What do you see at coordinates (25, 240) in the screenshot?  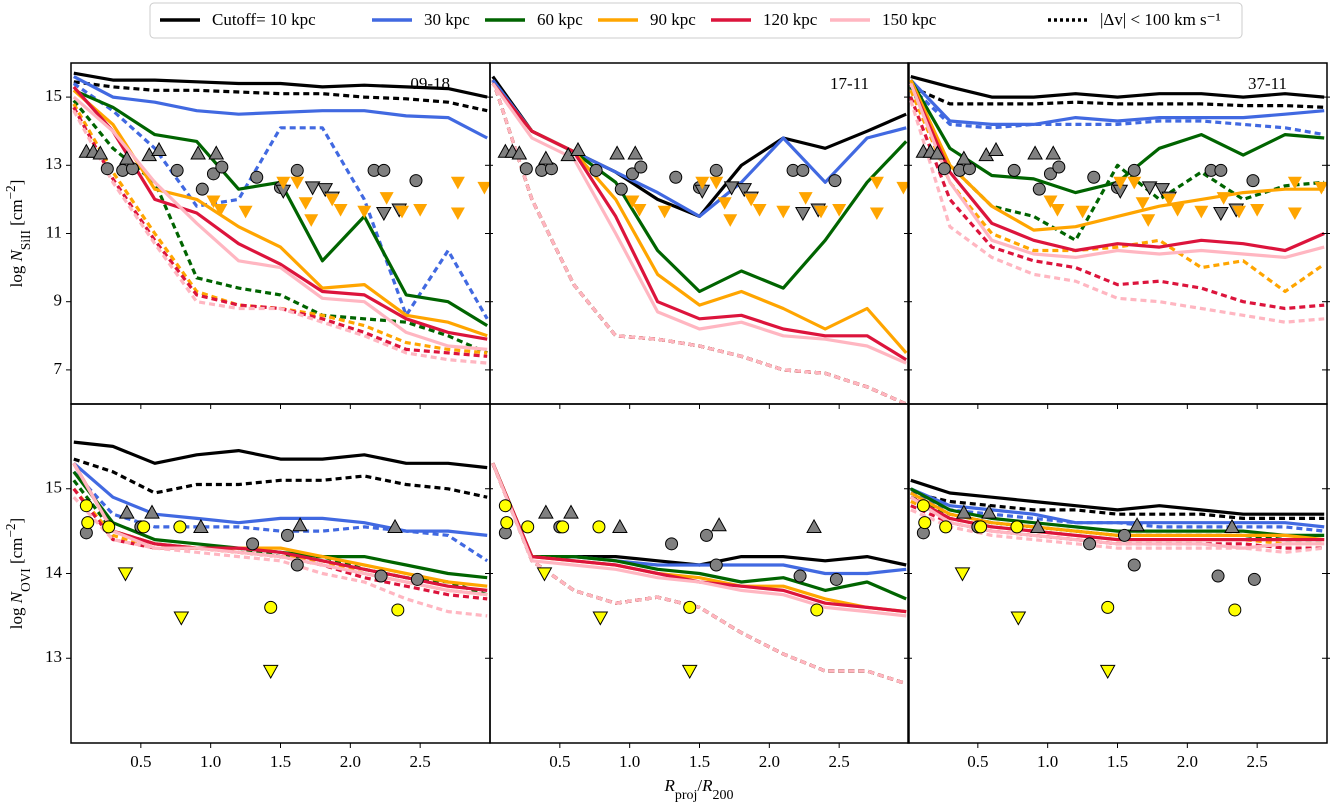 I see `label-part: SiII` at bounding box center [25, 240].